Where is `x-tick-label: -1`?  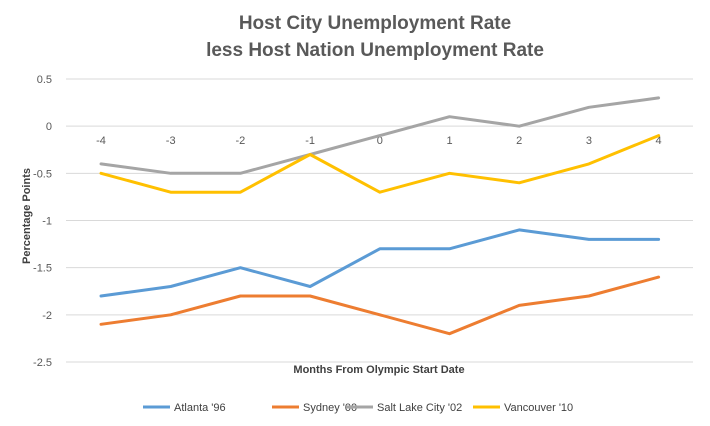
x-tick-label: -1 is located at coordinates (310, 141).